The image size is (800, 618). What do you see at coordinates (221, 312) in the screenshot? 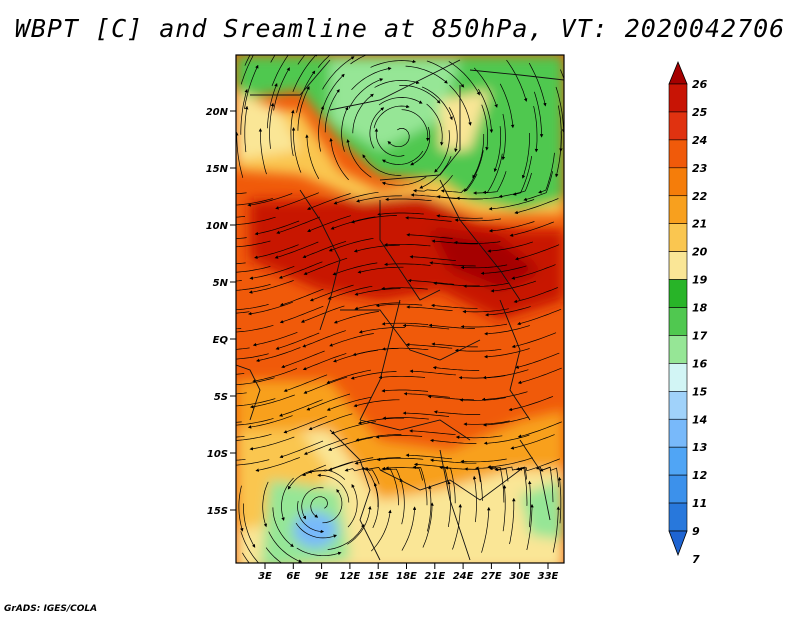
I see `latitude-labels: 20N 15N 10N 5N EQ 5S 10S 15S` at bounding box center [221, 312].